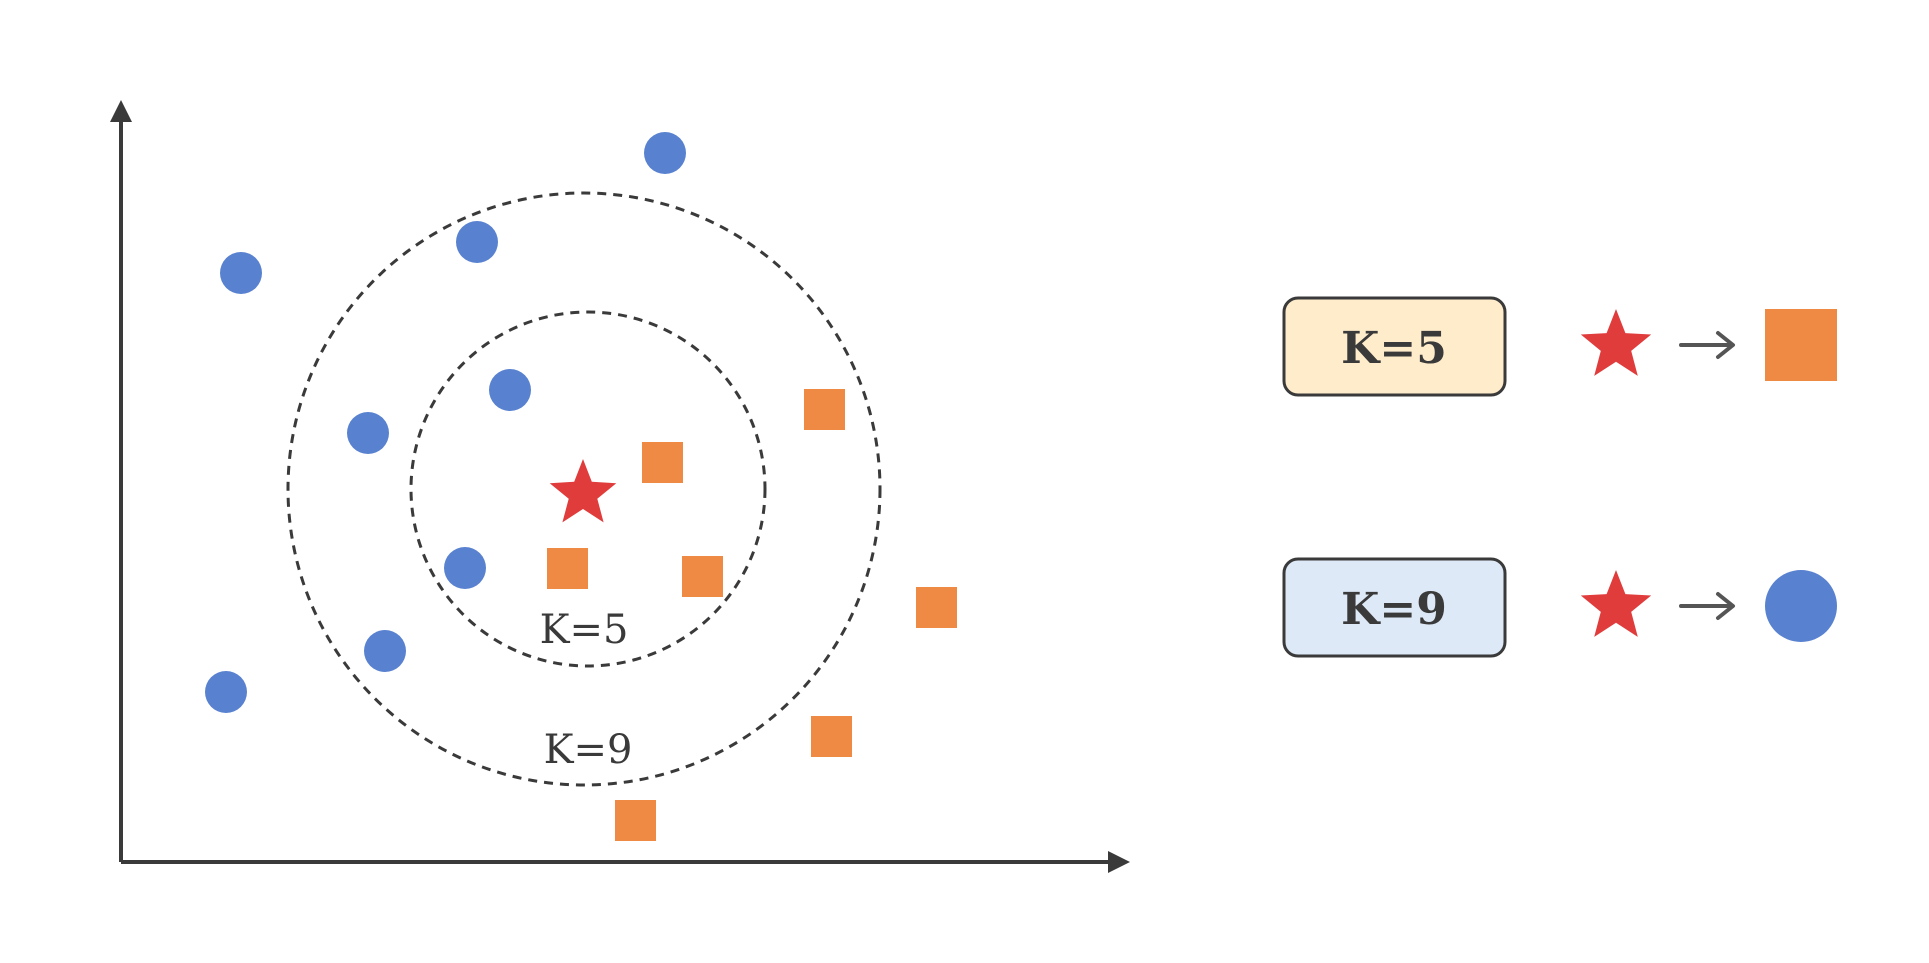 The height and width of the screenshot is (963, 1929). What do you see at coordinates (121, 111) in the screenshot?
I see `y-axis-arrow-icon` at bounding box center [121, 111].